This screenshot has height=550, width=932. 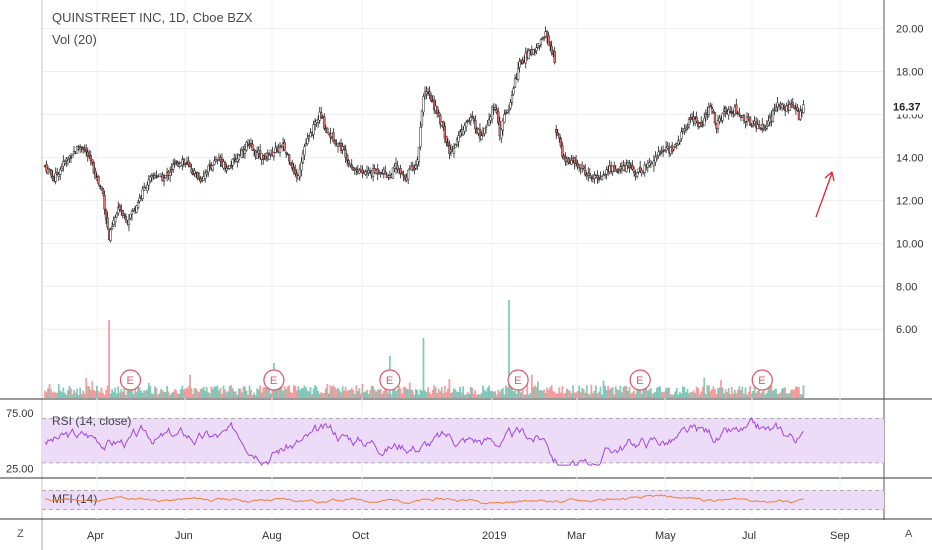 I want to click on y-tick-label: 20.00, so click(x=910, y=30).